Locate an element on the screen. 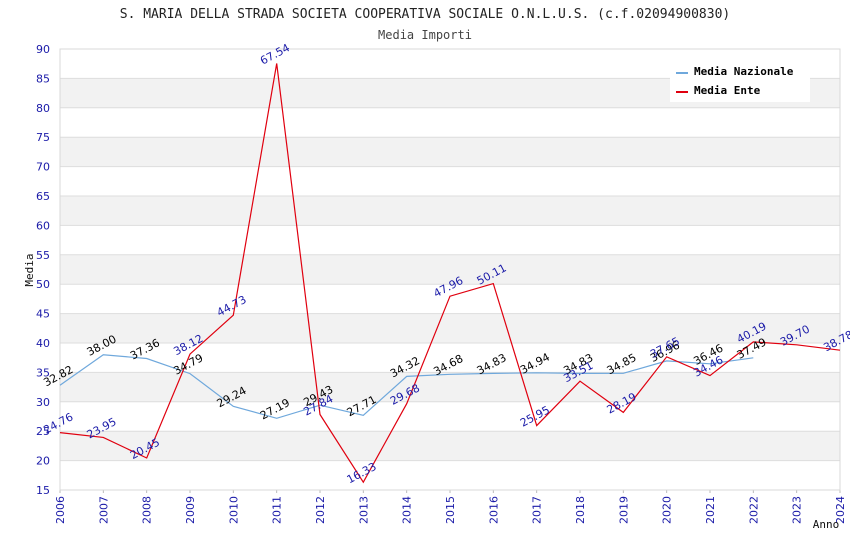 Image resolution: width=850 pixels, height=550 pixels. x-tick-label: 2007 is located at coordinates (103, 510).